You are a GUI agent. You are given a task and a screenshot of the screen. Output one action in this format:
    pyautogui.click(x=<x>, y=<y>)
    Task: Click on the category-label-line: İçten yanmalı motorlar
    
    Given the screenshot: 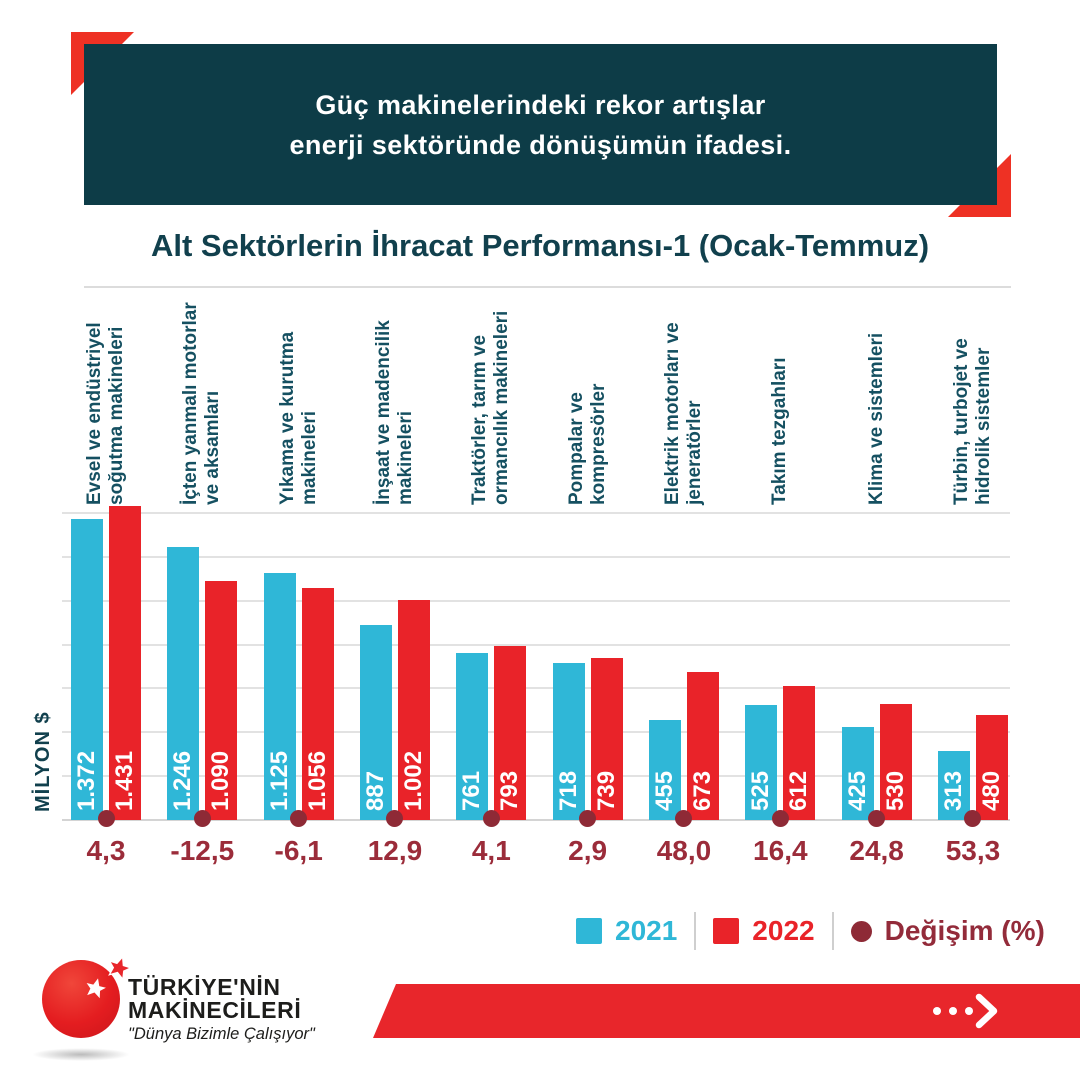 What is the action you would take?
    pyautogui.click(x=191, y=403)
    